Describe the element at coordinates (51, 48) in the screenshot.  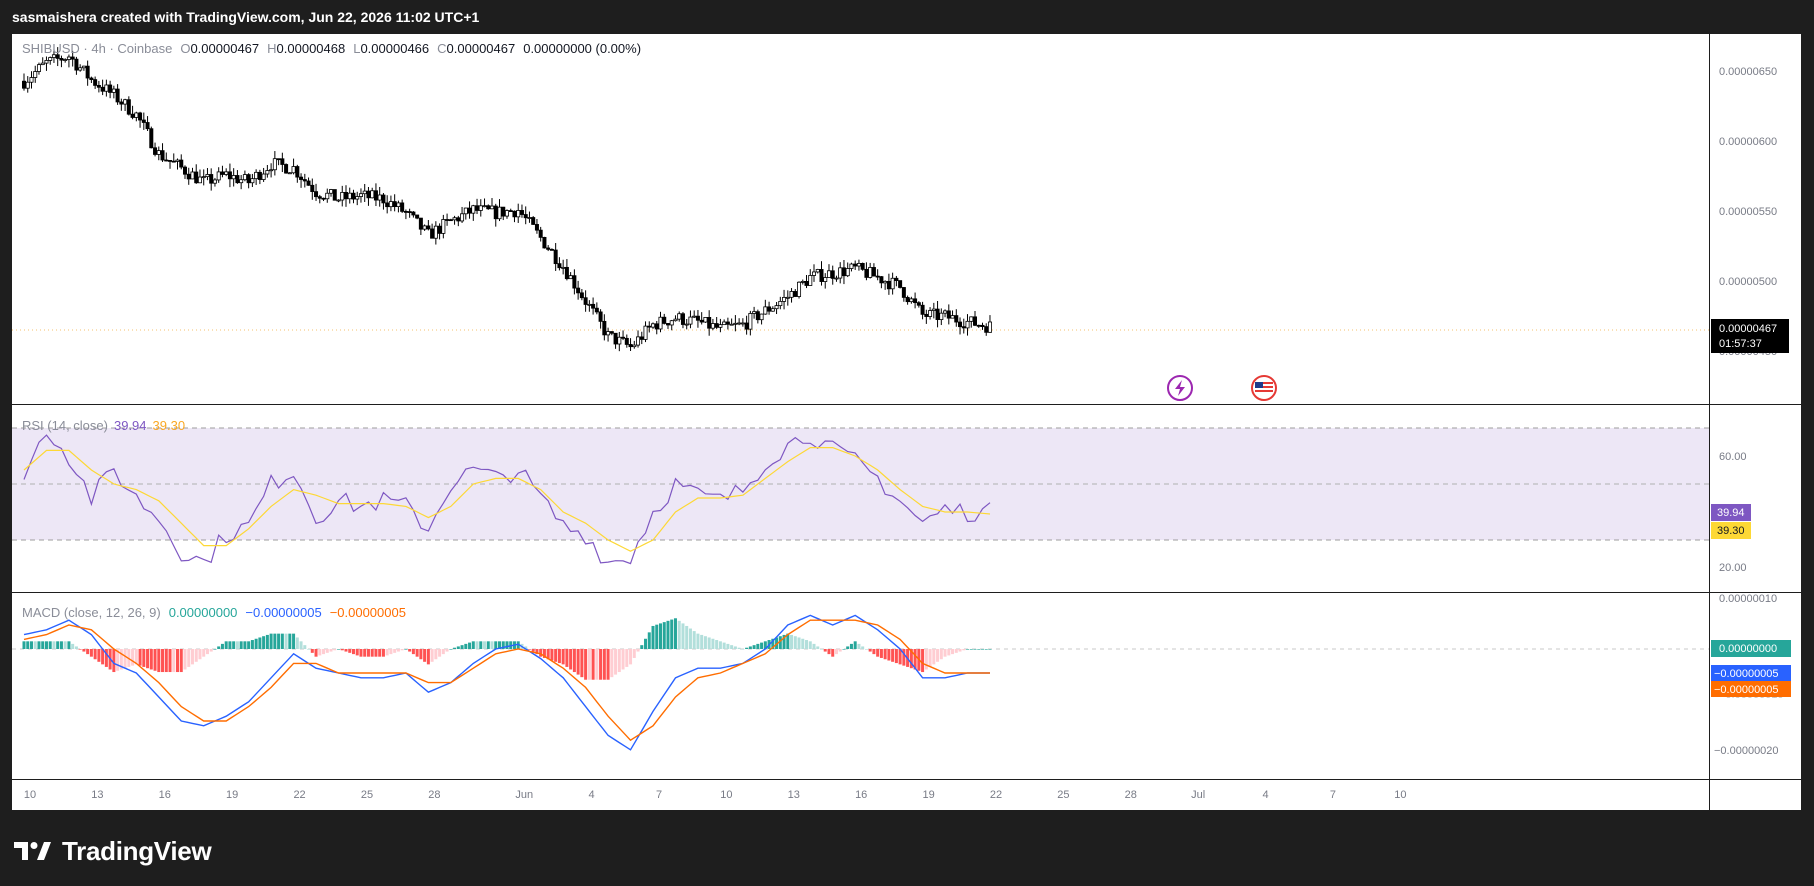
I see `symbol-label: SHIBUSD` at that location.